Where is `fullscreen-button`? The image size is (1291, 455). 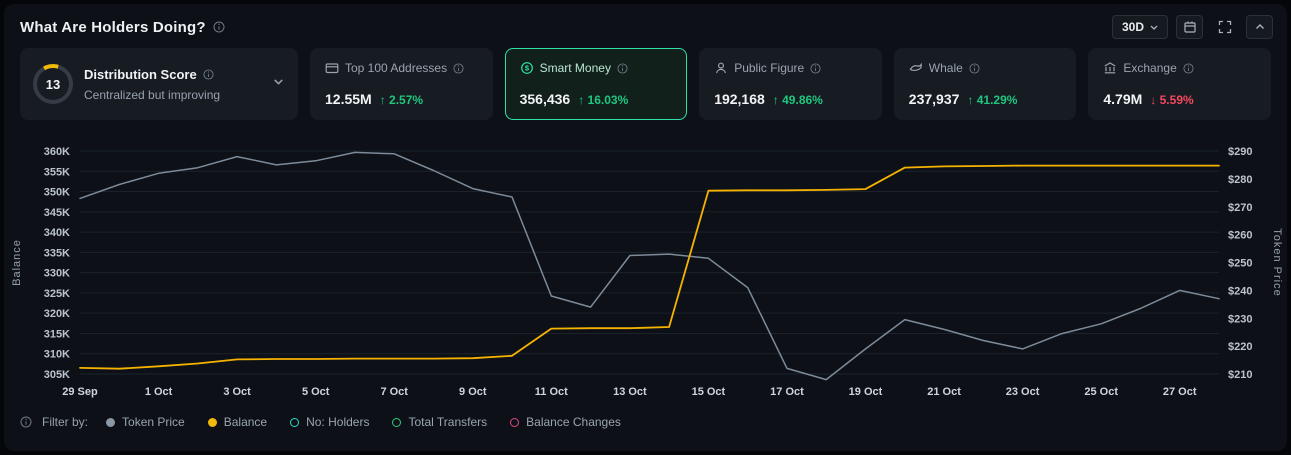
fullscreen-button is located at coordinates (1224, 27).